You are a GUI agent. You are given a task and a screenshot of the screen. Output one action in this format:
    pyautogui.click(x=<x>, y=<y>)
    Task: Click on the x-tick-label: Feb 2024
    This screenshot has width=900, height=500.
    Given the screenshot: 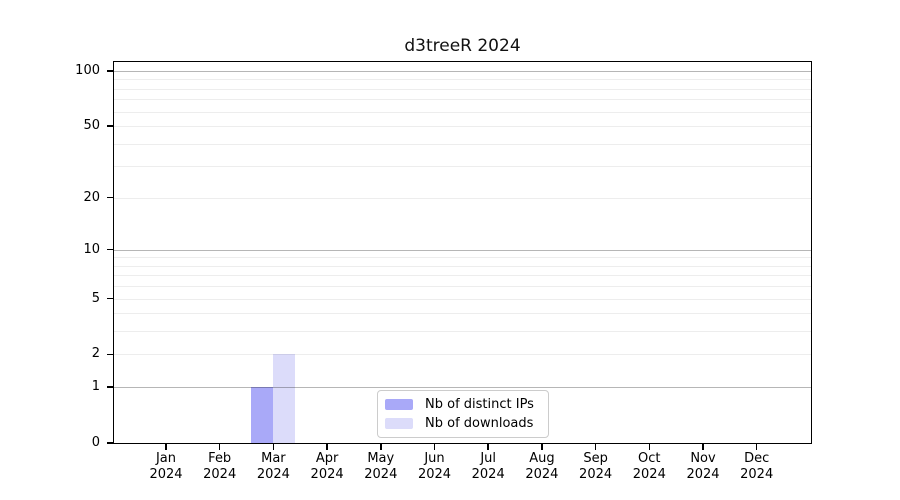 What is the action you would take?
    pyautogui.click(x=220, y=467)
    